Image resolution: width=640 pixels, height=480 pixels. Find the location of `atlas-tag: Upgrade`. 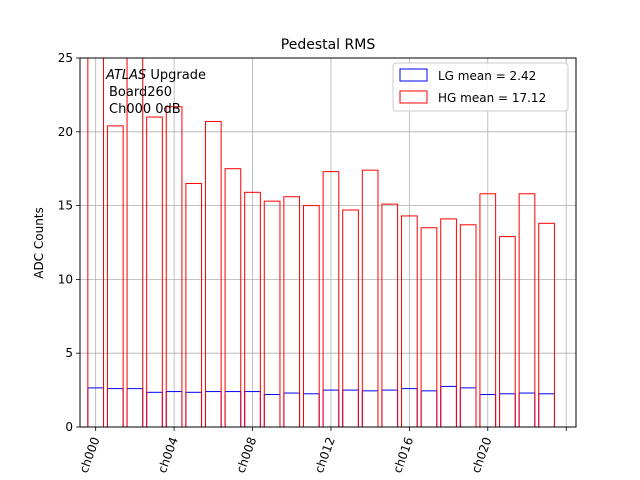

atlas-tag: Upgrade is located at coordinates (176, 75).